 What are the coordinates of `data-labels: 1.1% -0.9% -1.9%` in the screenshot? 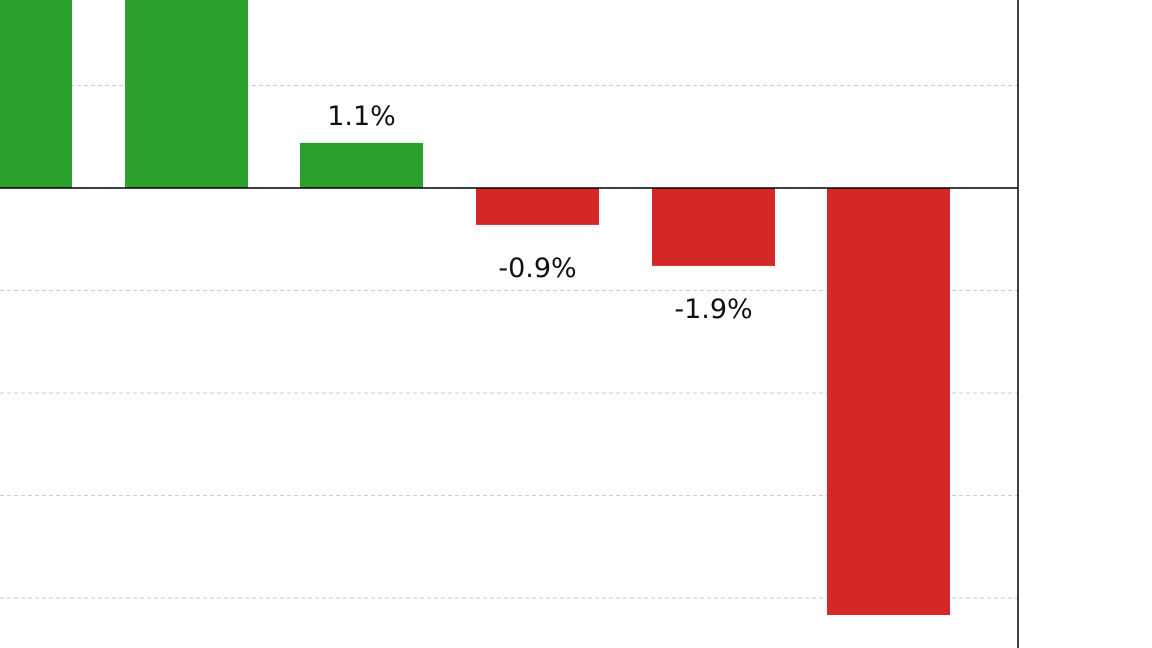 It's located at (539, 213).